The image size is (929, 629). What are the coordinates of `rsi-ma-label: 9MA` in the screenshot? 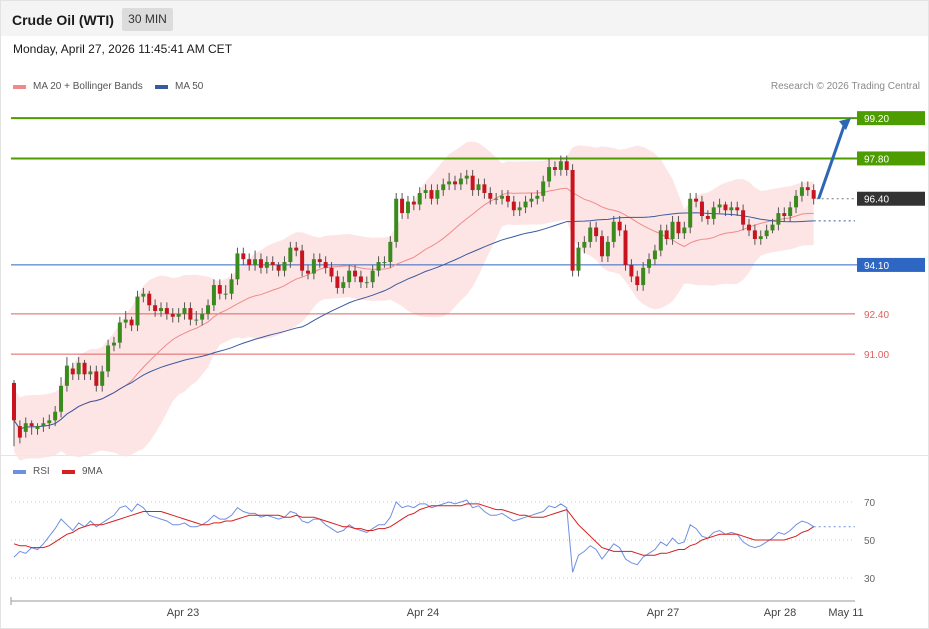 It's located at (92, 471).